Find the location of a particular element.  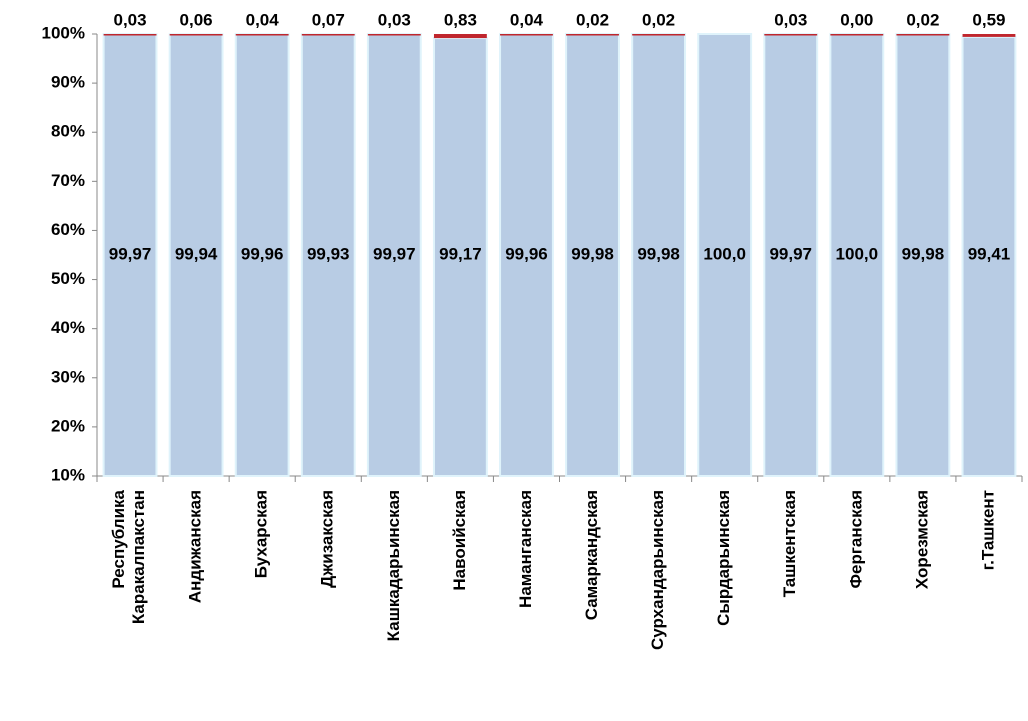

y-tick-label: 30% is located at coordinates (68, 376).